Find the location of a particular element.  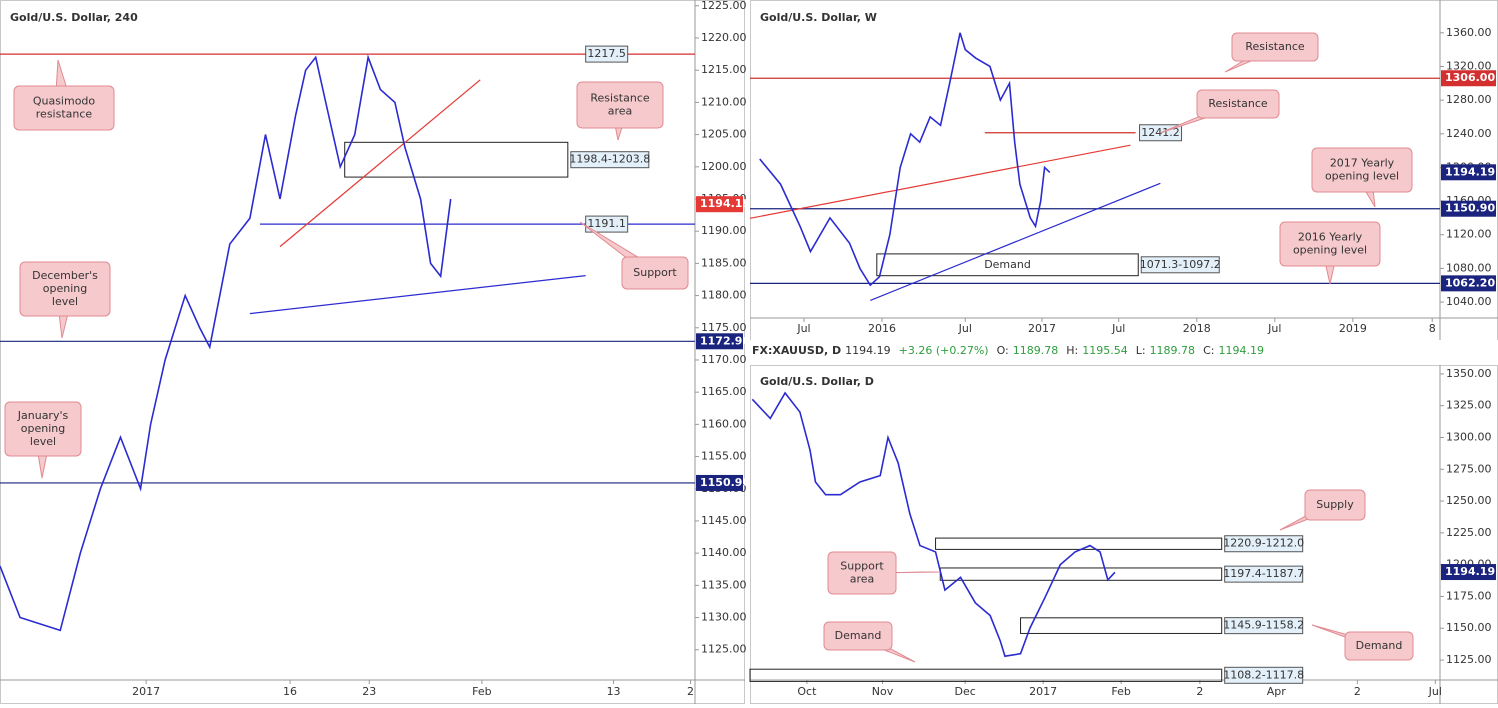

x-tick-label: Nov is located at coordinates (883, 691).